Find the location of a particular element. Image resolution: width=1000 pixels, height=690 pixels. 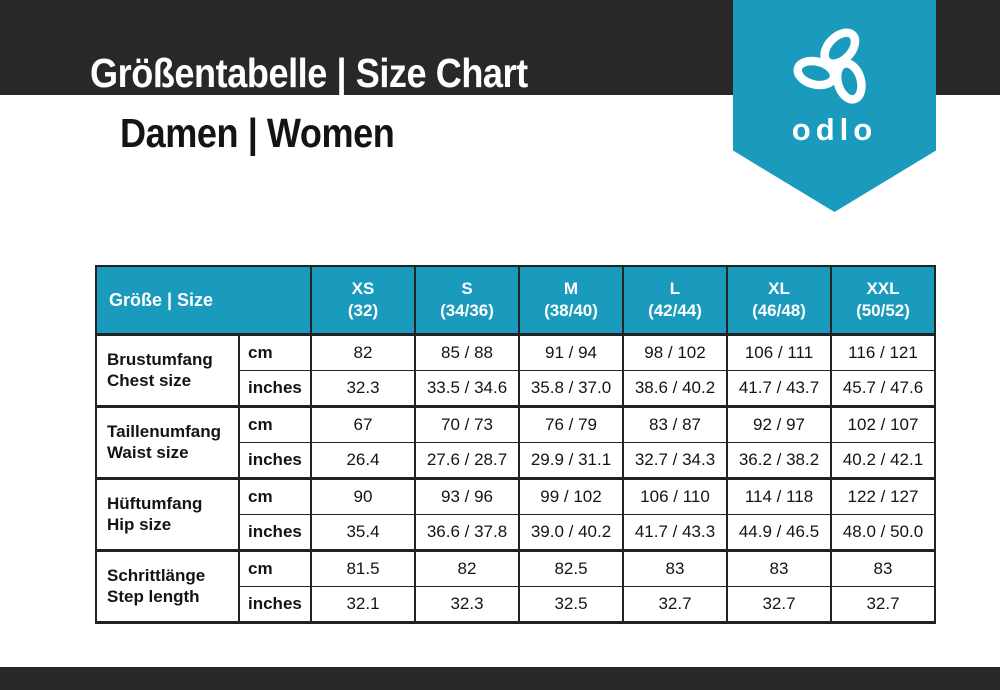

measurement-label: Taillenumfang Waist size is located at coordinates (167, 442).